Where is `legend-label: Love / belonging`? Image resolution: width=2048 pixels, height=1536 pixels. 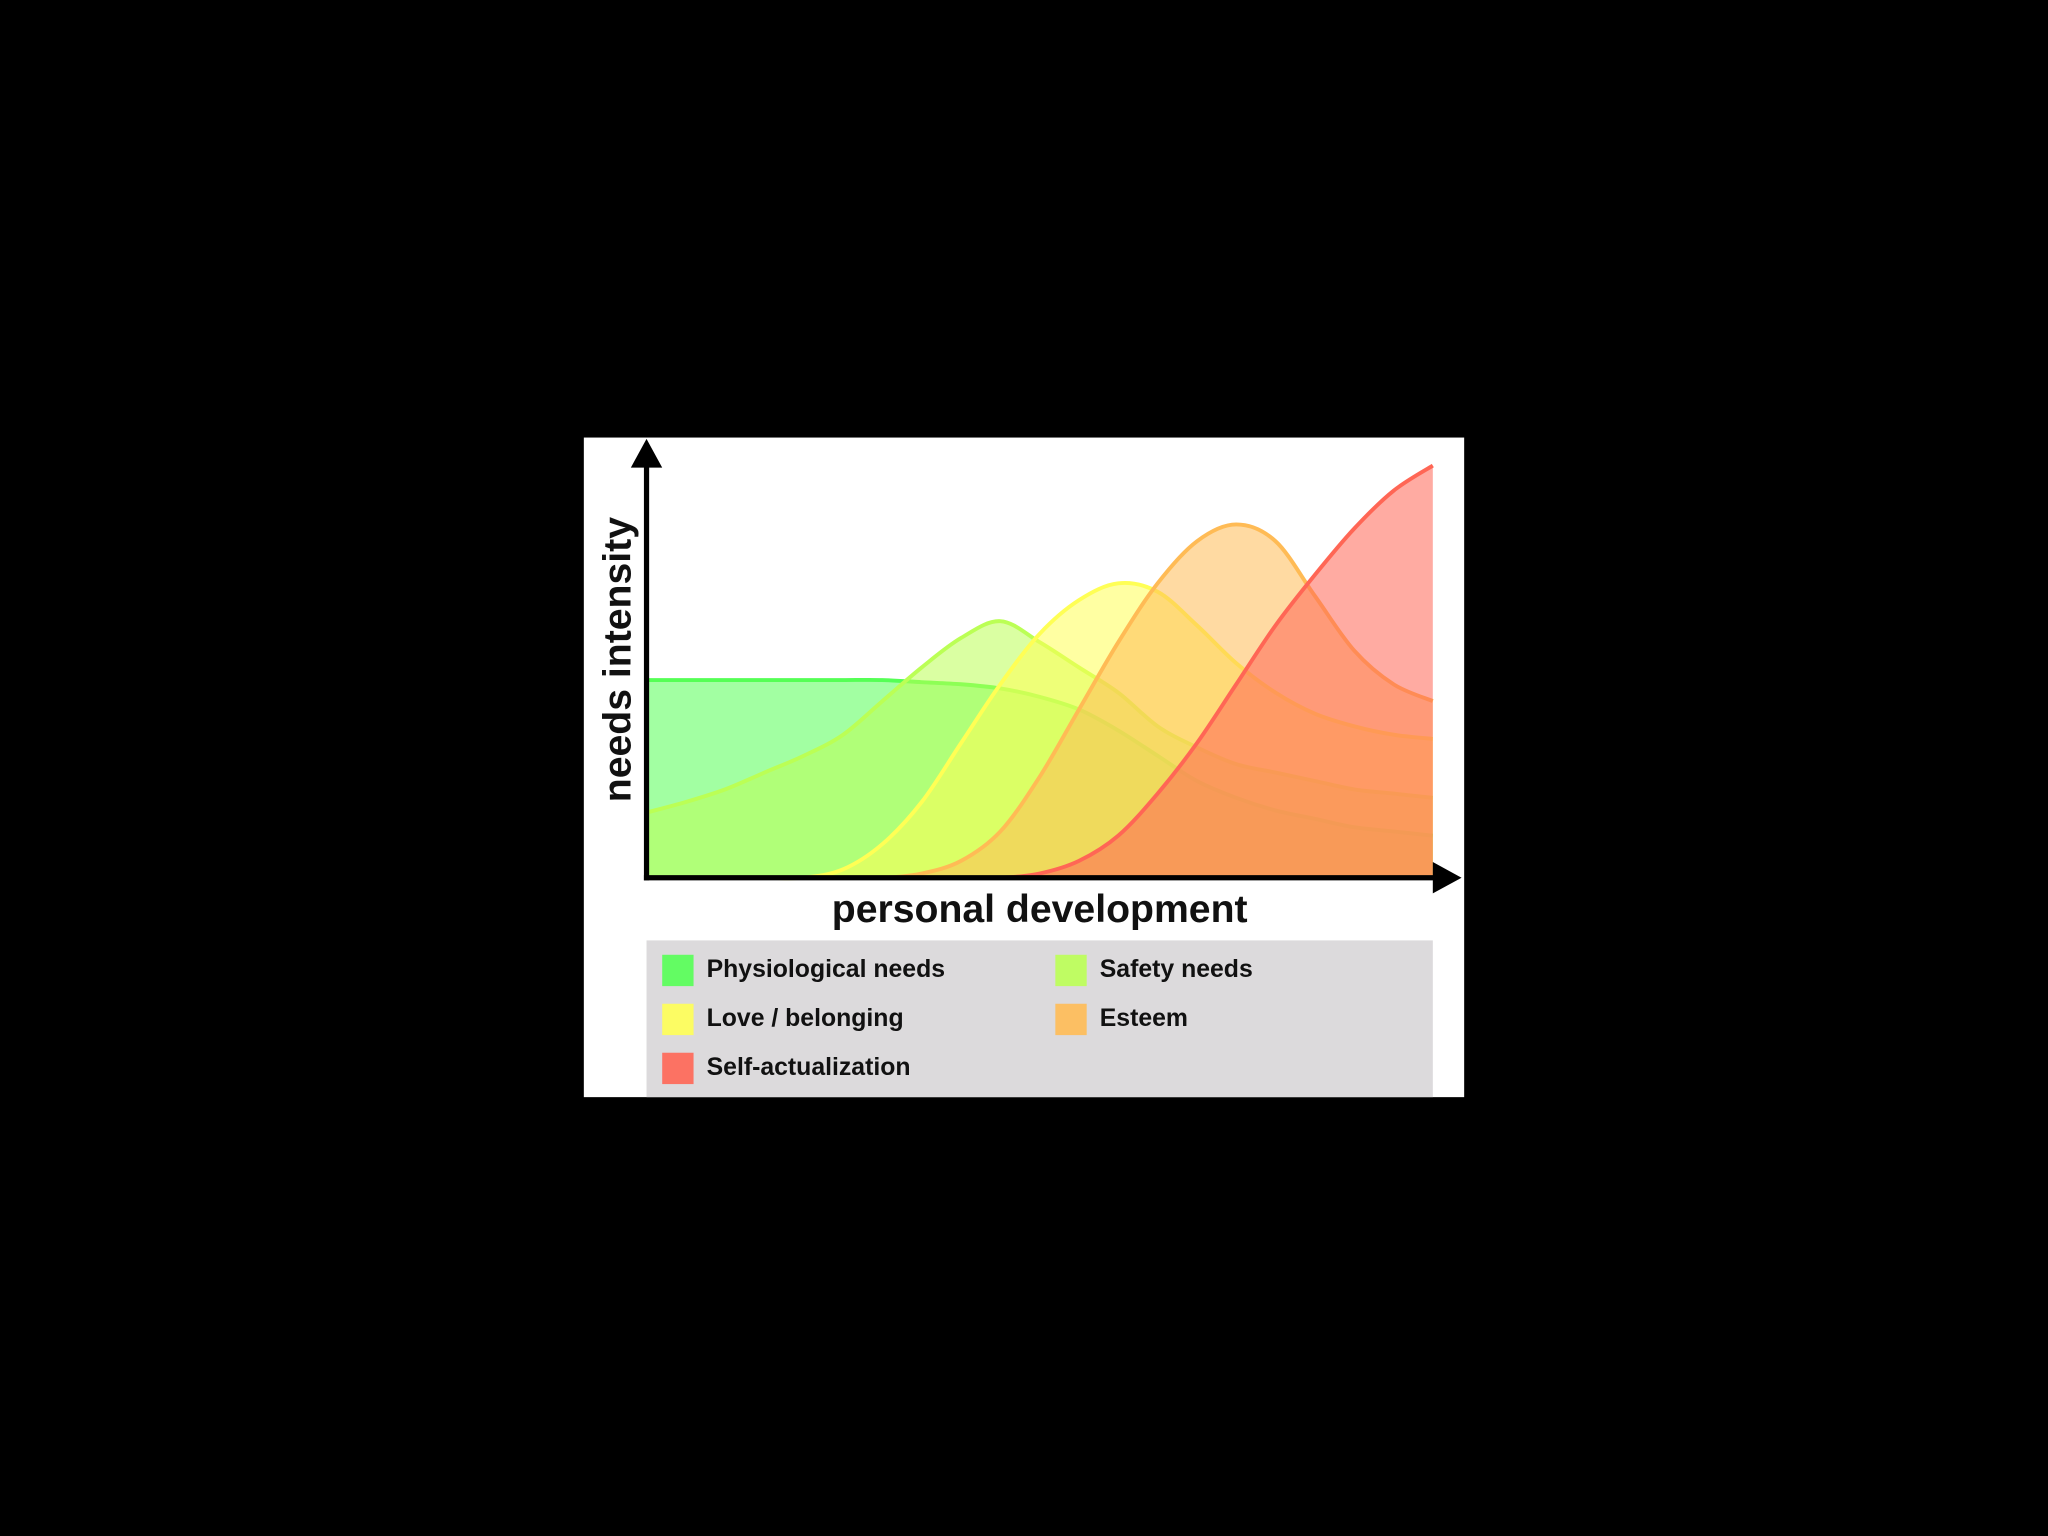
legend-label: Love / belonging is located at coordinates (805, 1018).